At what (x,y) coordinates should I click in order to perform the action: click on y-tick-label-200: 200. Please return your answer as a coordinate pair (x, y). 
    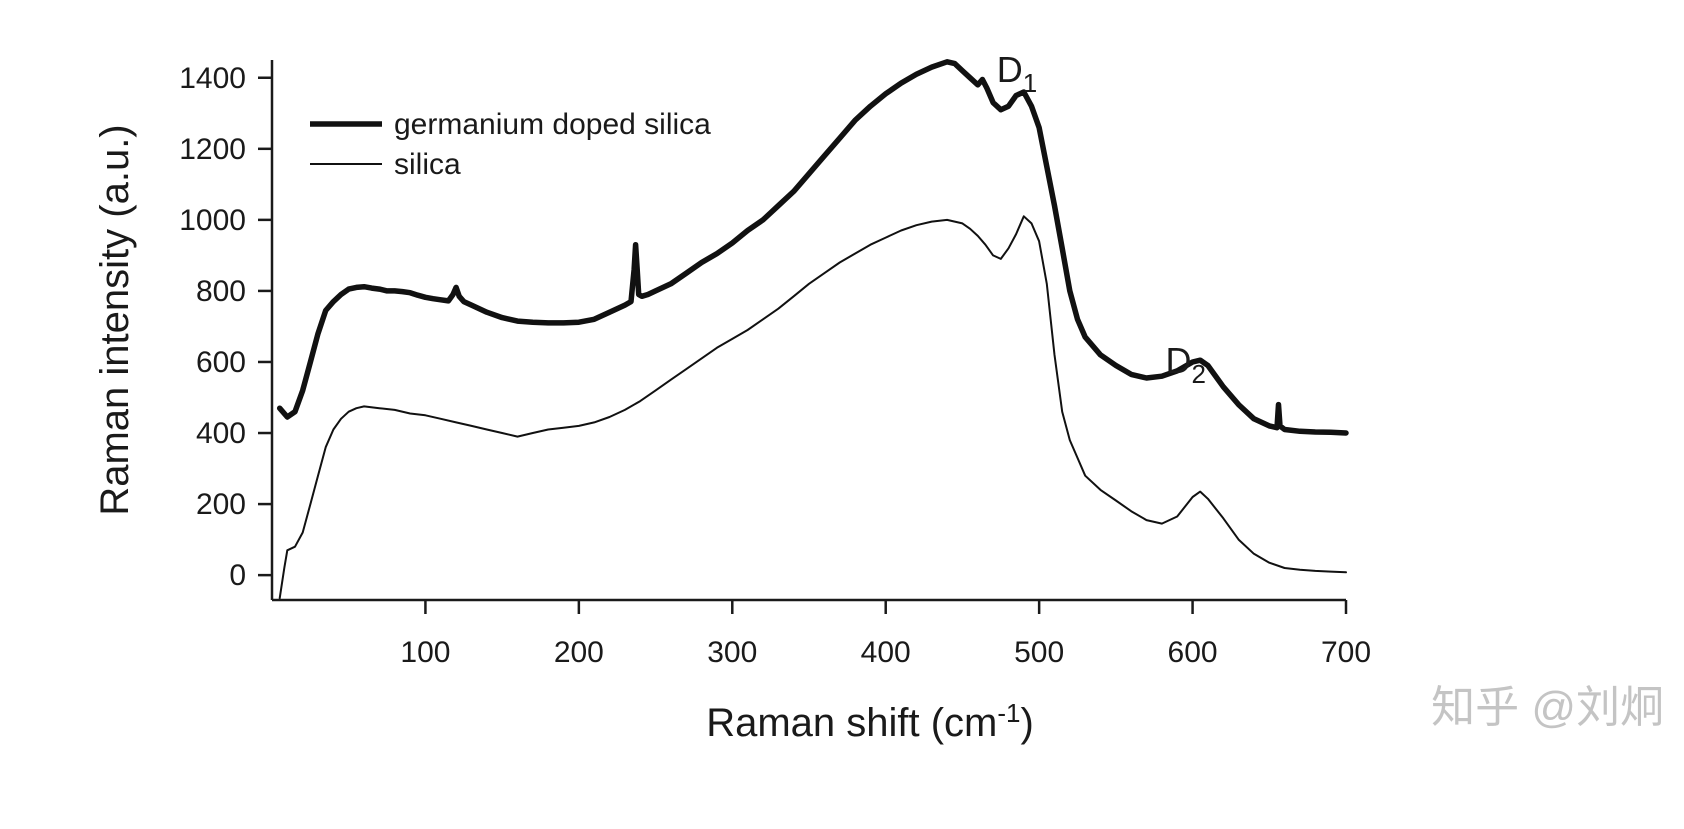
    Looking at the image, I should click on (221, 504).